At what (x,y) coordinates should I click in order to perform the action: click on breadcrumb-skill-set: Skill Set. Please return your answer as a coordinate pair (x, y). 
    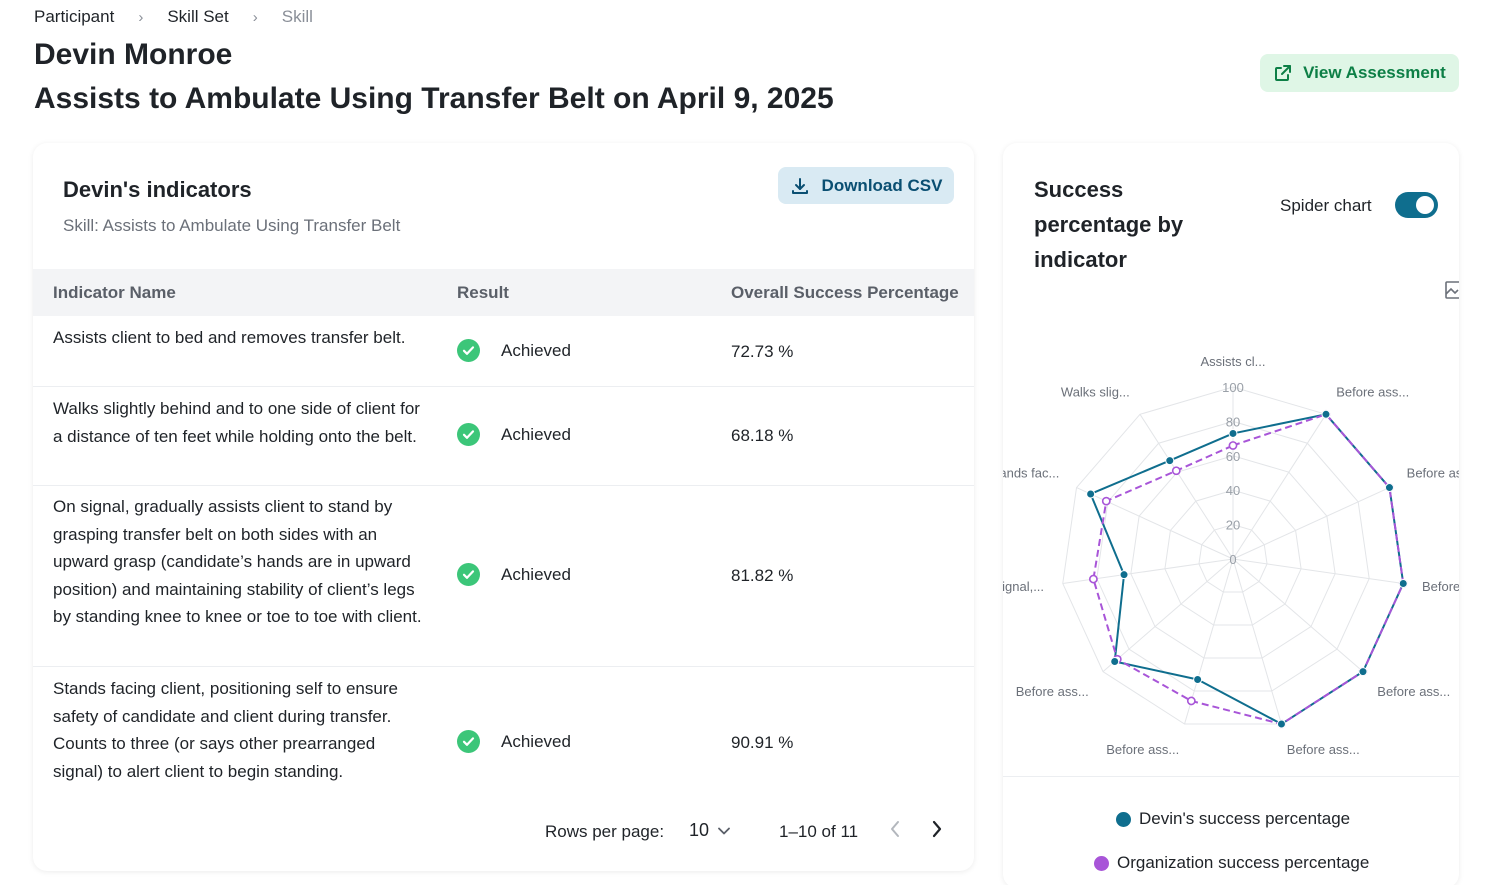
    Looking at the image, I should click on (198, 16).